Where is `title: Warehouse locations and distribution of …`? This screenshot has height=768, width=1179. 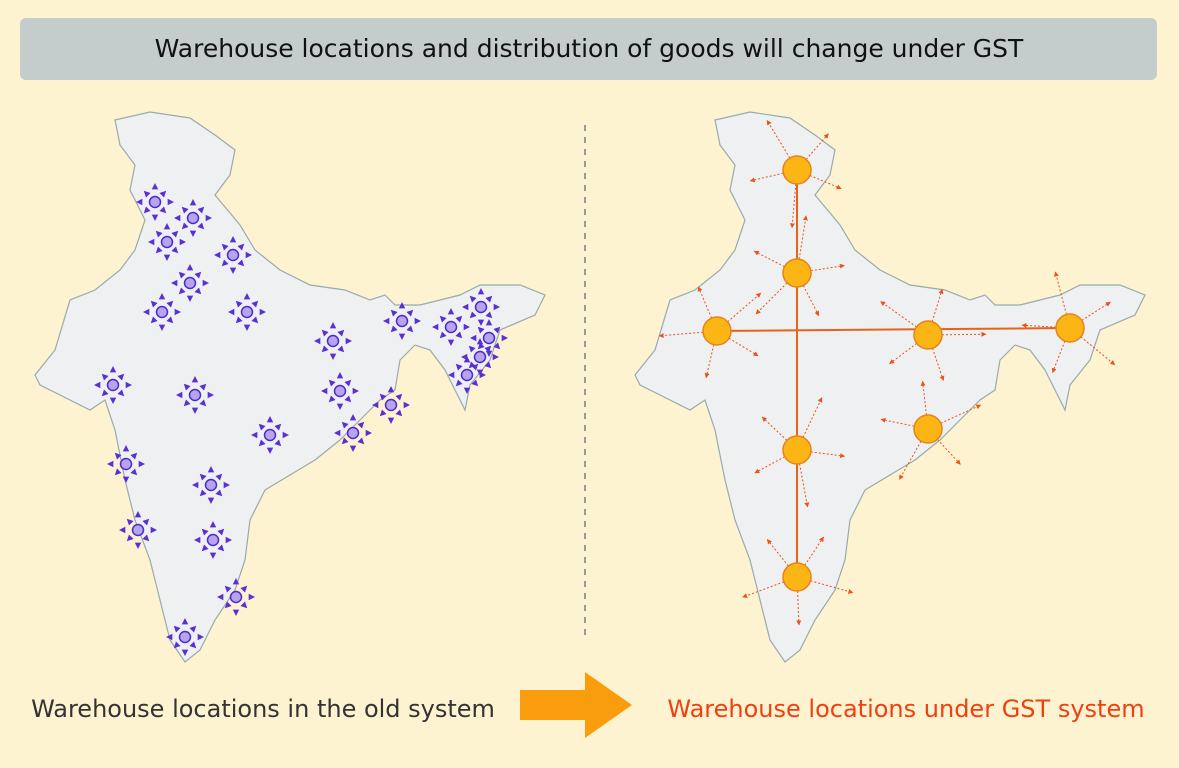
title: Warehouse locations and distribution of … is located at coordinates (589, 48).